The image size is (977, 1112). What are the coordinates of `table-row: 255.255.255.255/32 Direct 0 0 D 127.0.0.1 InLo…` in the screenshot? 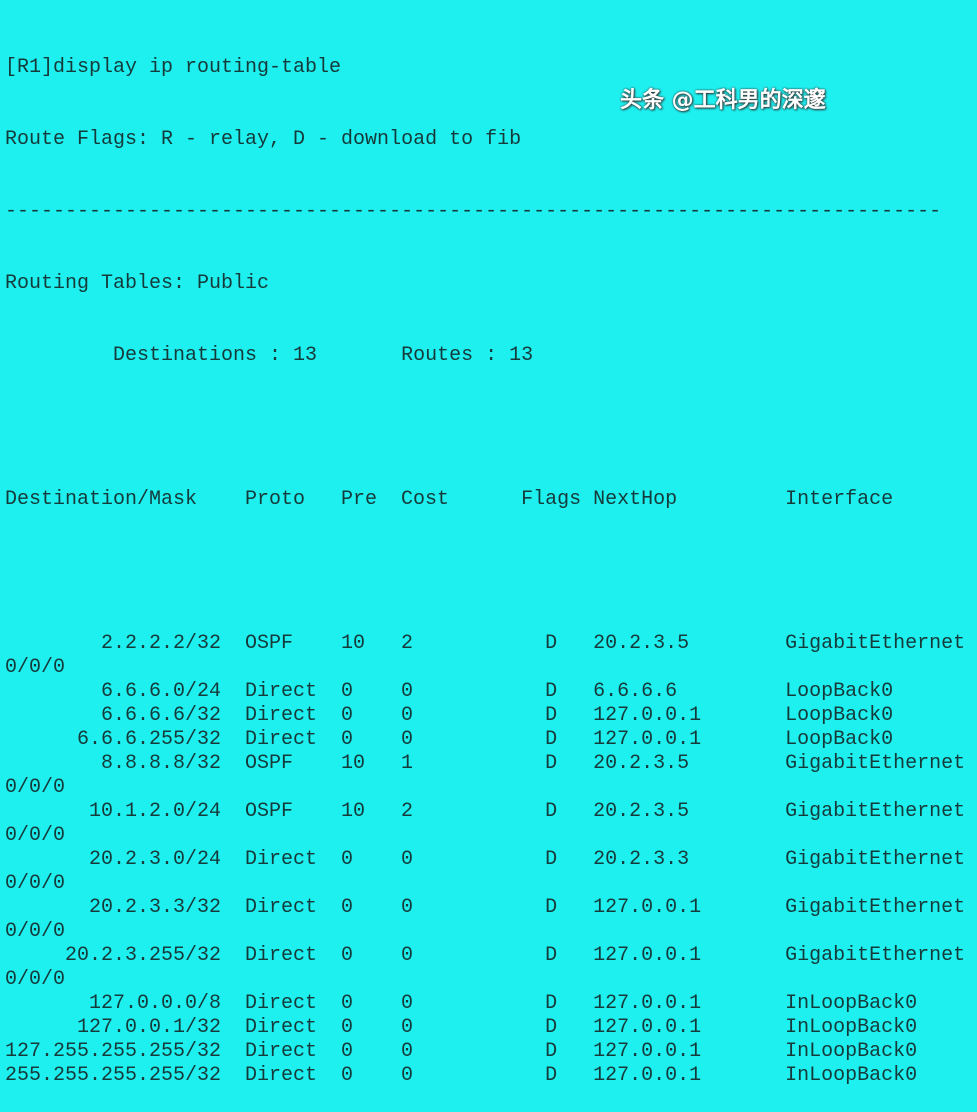 It's located at (485, 1076).